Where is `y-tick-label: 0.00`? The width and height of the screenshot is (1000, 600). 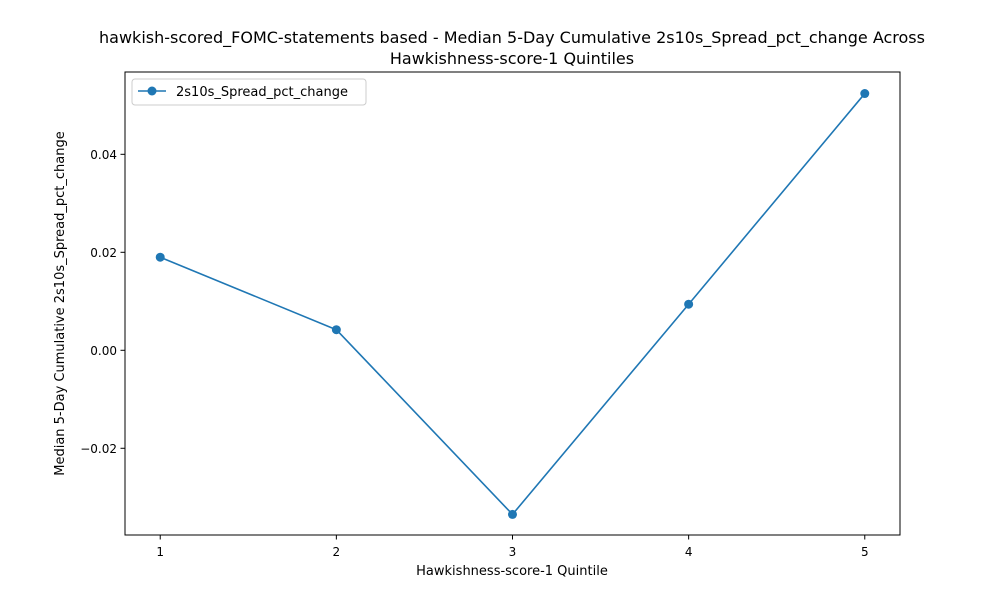 y-tick-label: 0.00 is located at coordinates (103, 351).